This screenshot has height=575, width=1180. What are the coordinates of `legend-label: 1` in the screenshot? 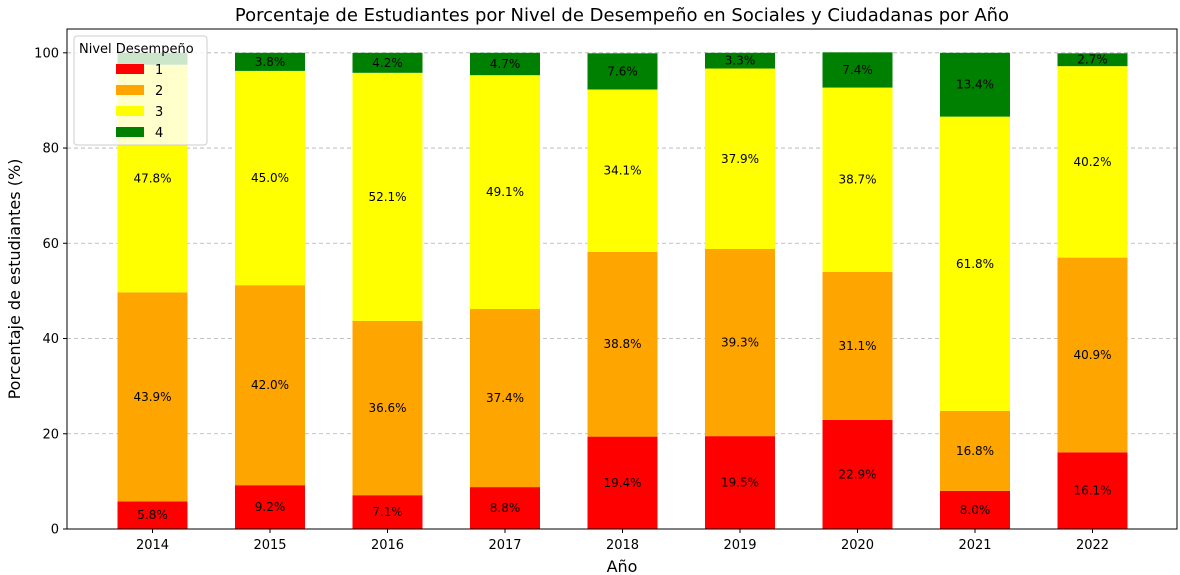 It's located at (159, 70).